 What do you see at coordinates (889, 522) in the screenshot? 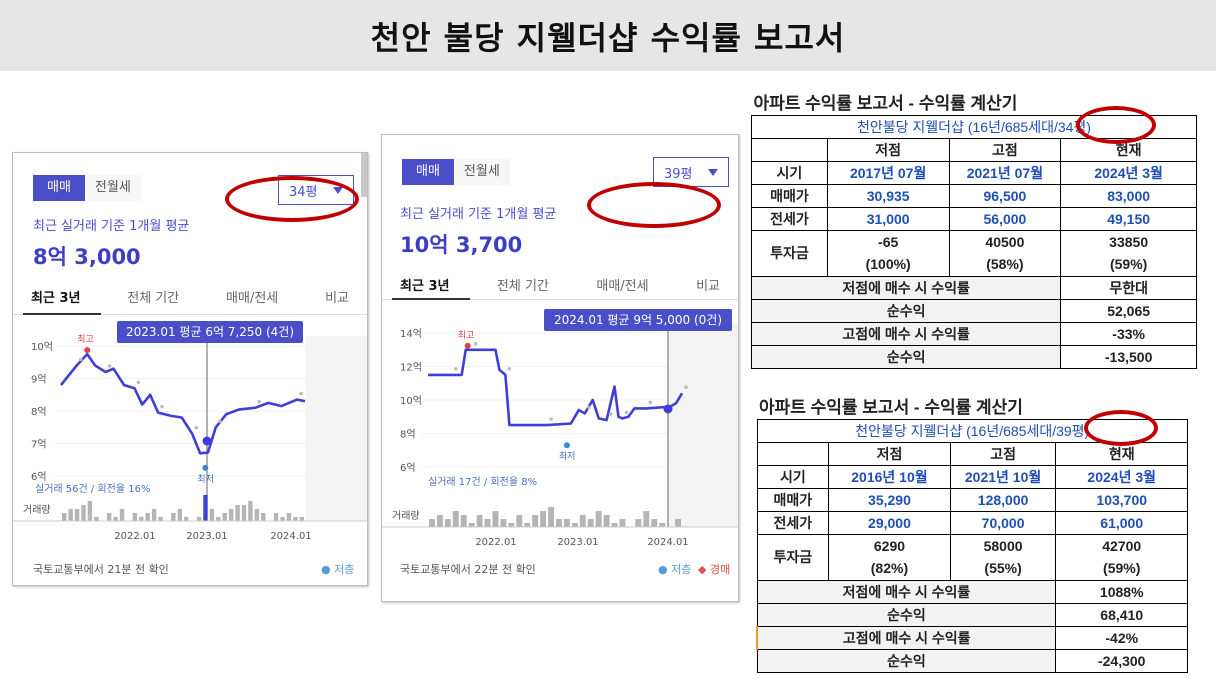
I see `cell-lease-low: 29,000` at bounding box center [889, 522].